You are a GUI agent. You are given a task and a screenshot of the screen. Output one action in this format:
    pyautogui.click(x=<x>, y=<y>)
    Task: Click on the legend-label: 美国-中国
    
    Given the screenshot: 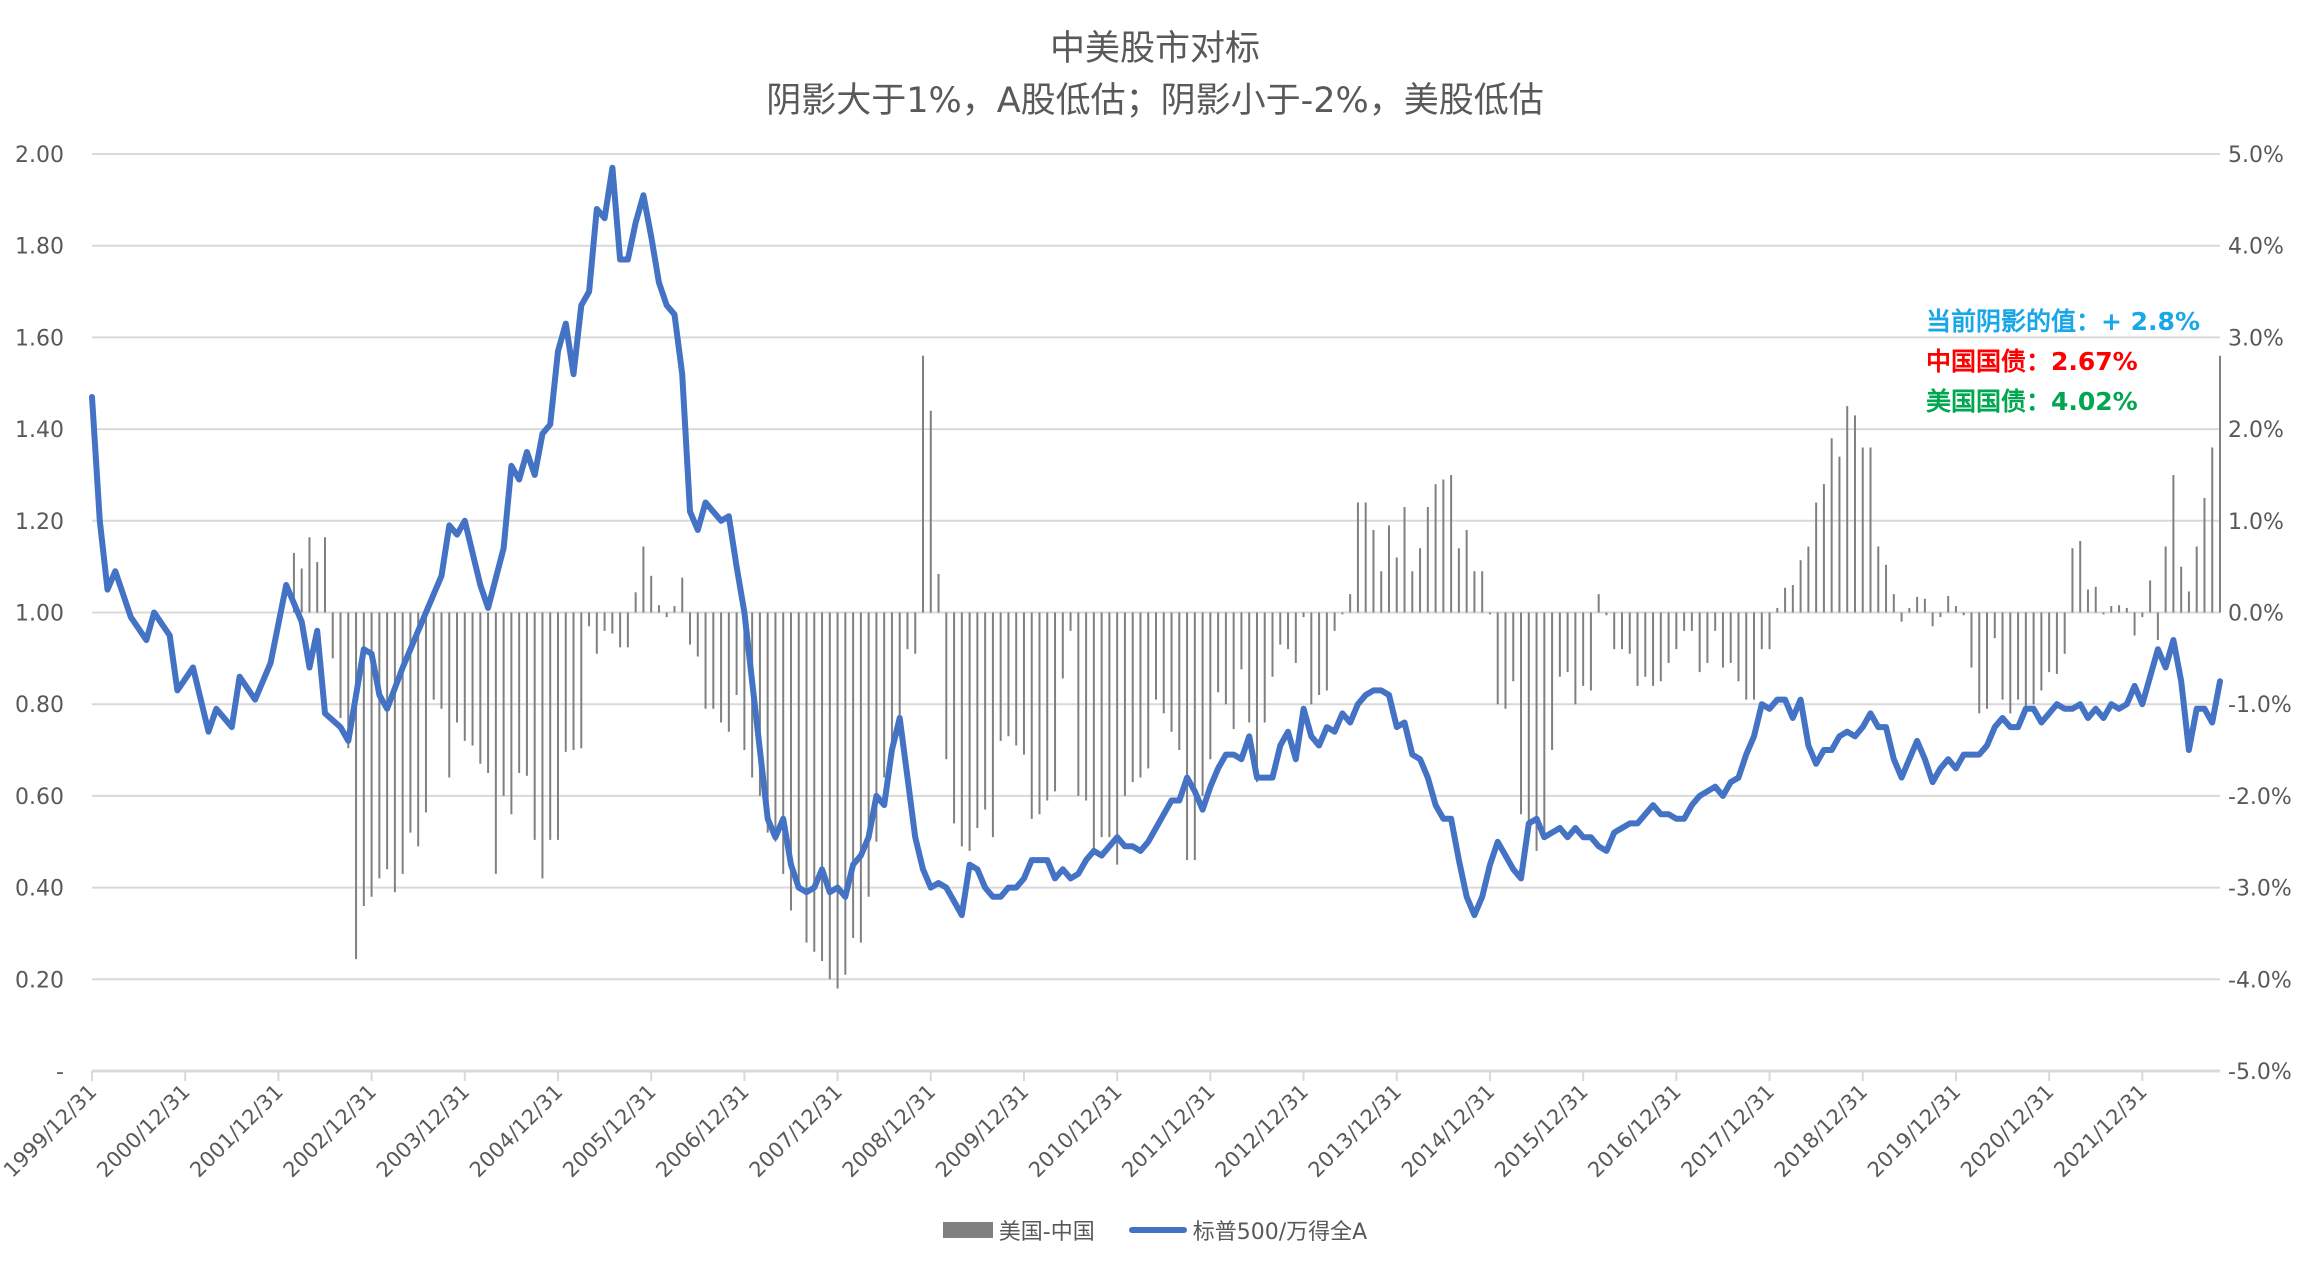 What is the action you would take?
    pyautogui.click(x=1046, y=1232)
    